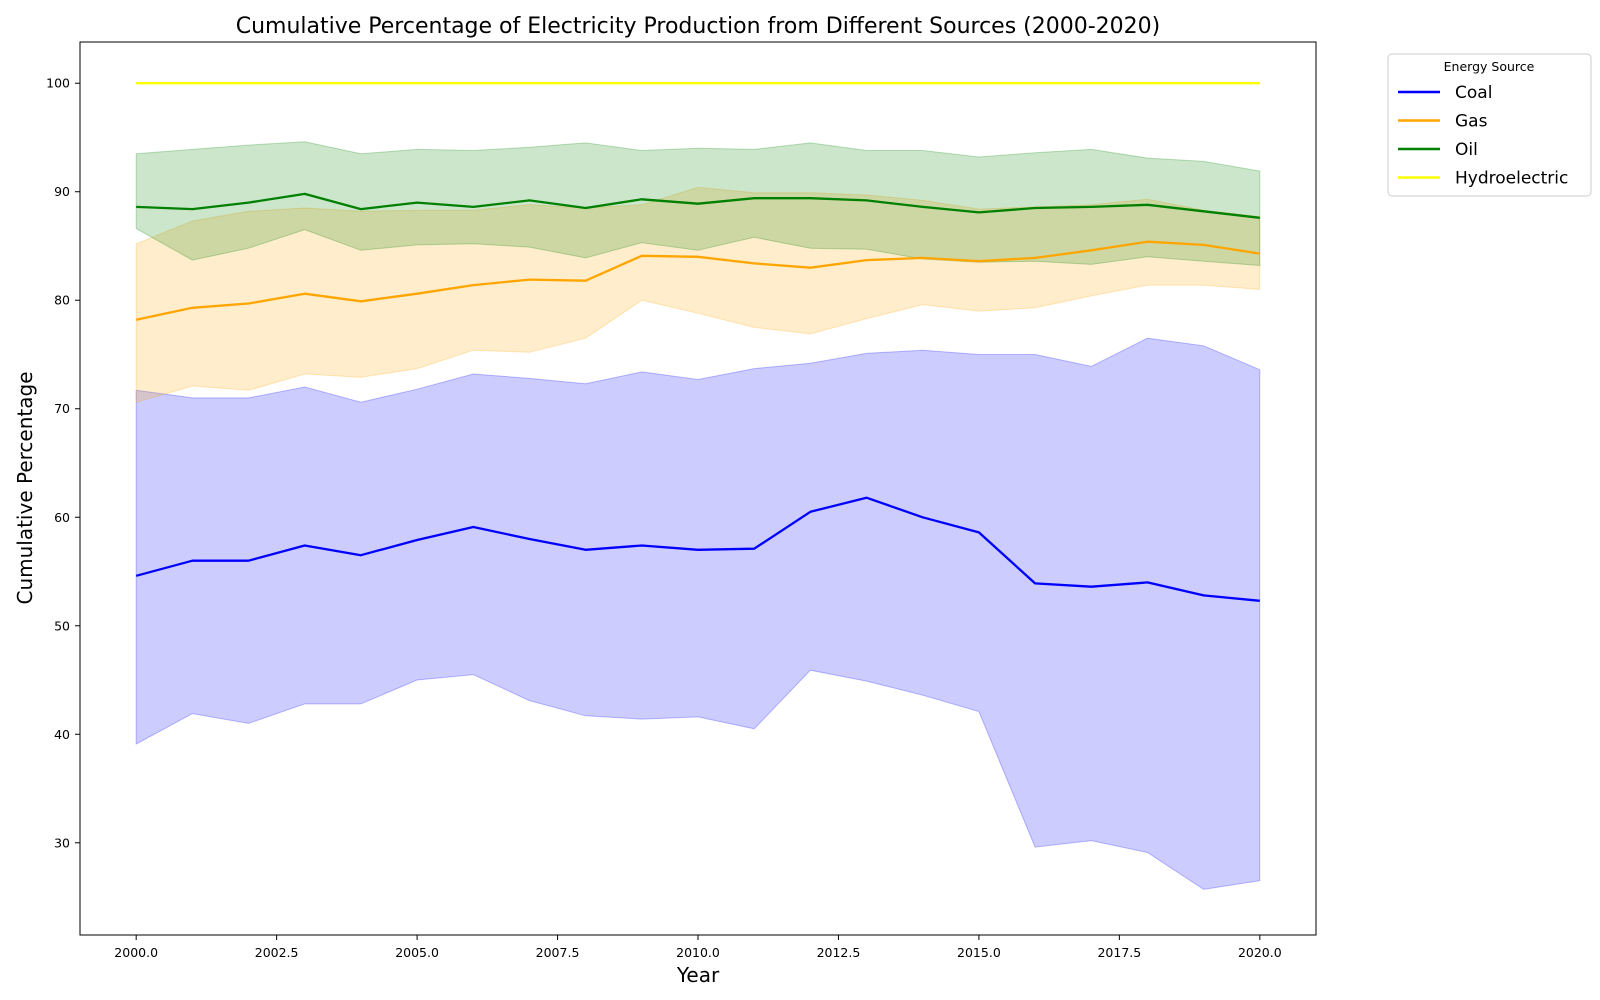 The width and height of the screenshot is (1600, 1000). What do you see at coordinates (62, 734) in the screenshot?
I see `y-tick-label: 40` at bounding box center [62, 734].